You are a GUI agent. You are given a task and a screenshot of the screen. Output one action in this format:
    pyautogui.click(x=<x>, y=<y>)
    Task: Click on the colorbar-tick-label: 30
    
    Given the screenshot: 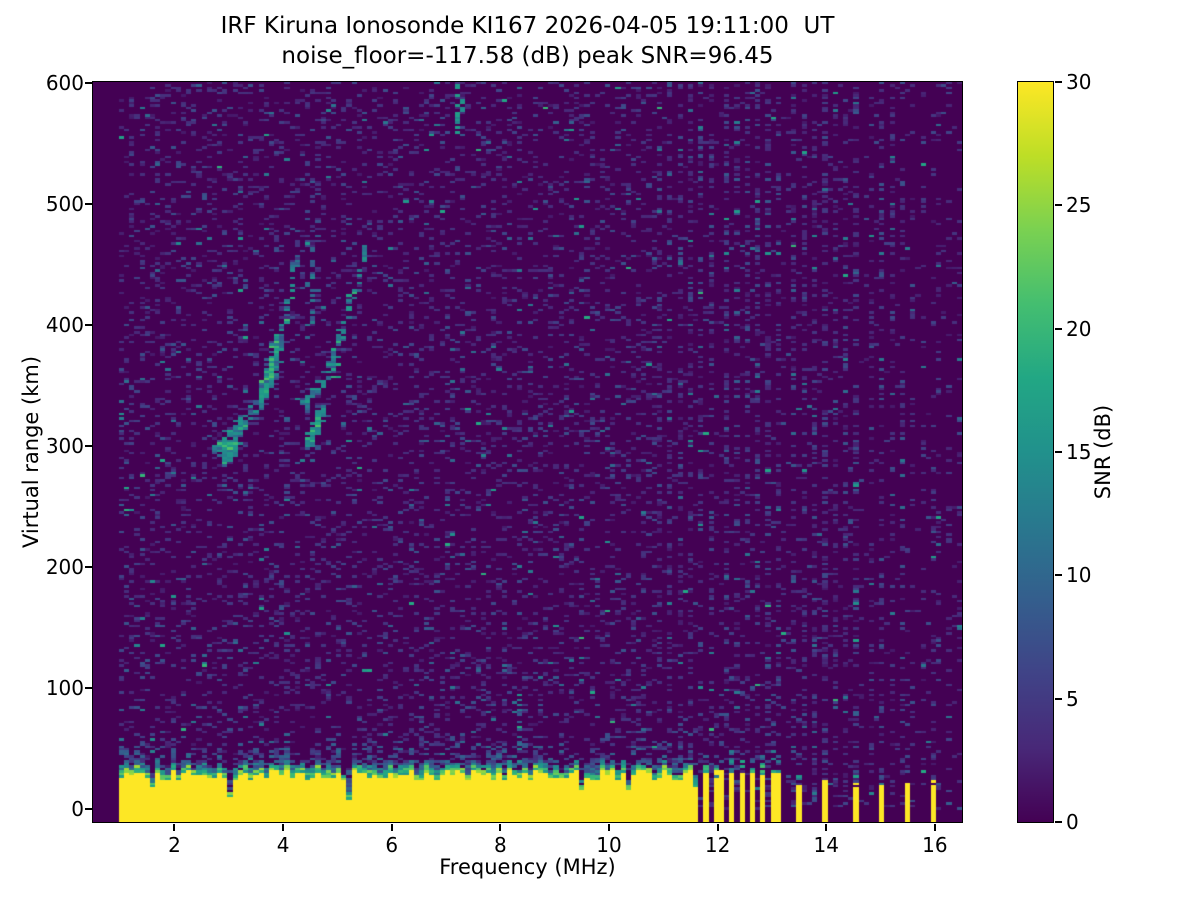 What is the action you would take?
    pyautogui.click(x=1079, y=82)
    